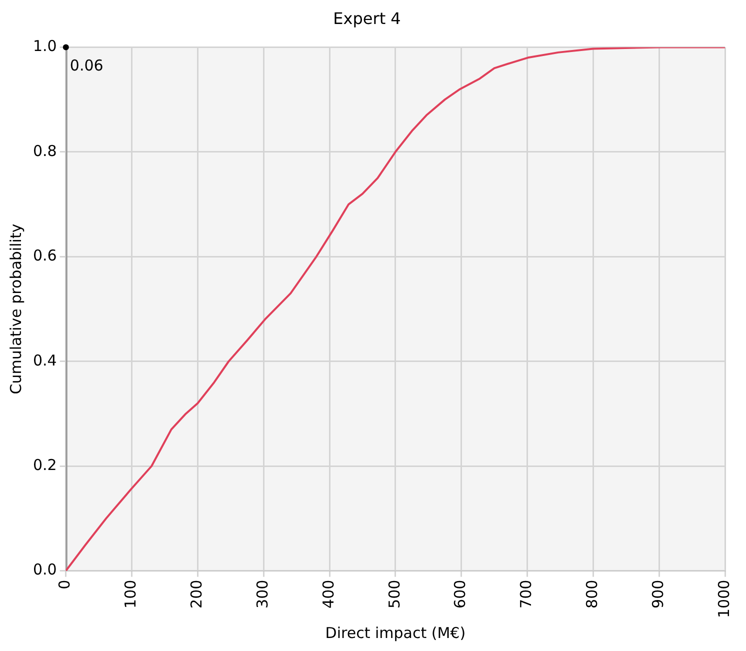 The image size is (746, 651). What do you see at coordinates (44, 360) in the screenshot?
I see `y-tick-label: 0.4` at bounding box center [44, 360].